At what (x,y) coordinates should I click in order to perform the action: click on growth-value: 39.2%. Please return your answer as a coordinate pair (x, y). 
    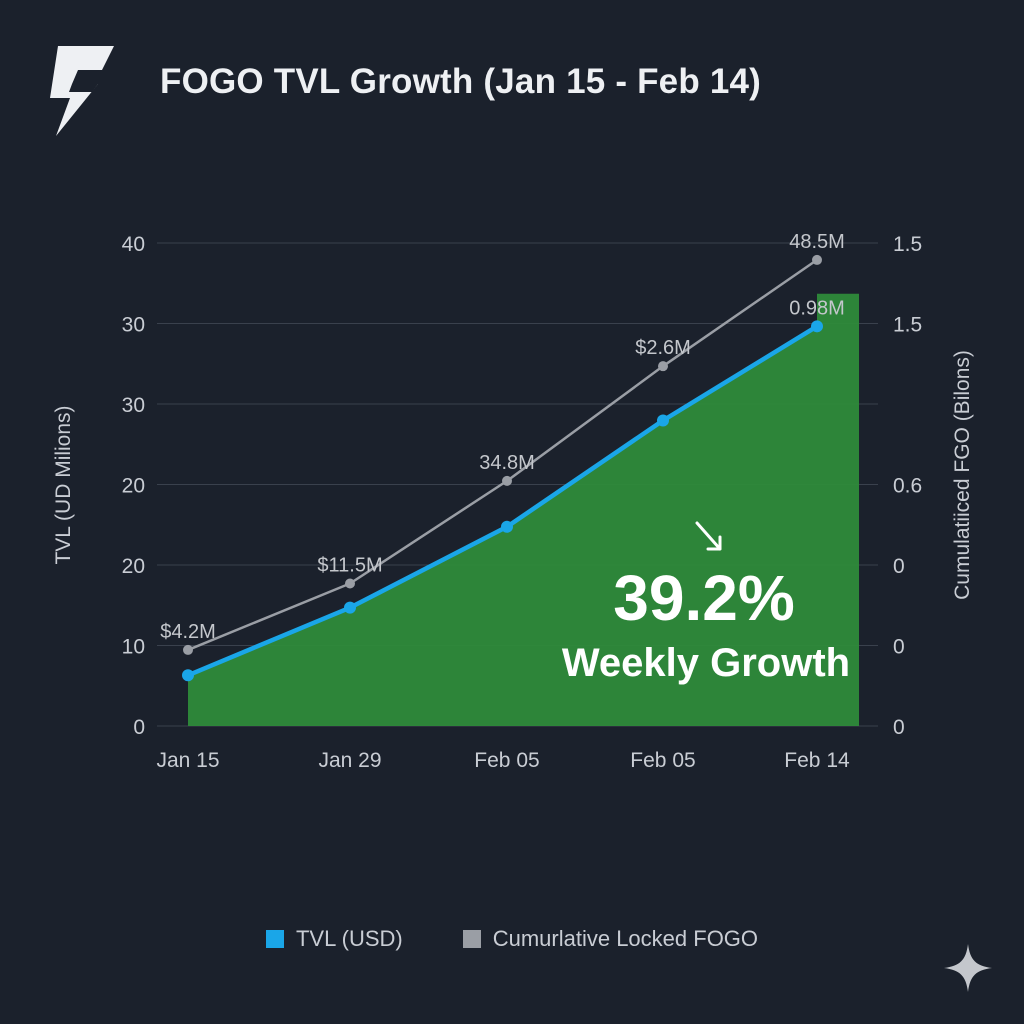
    Looking at the image, I should click on (703, 598).